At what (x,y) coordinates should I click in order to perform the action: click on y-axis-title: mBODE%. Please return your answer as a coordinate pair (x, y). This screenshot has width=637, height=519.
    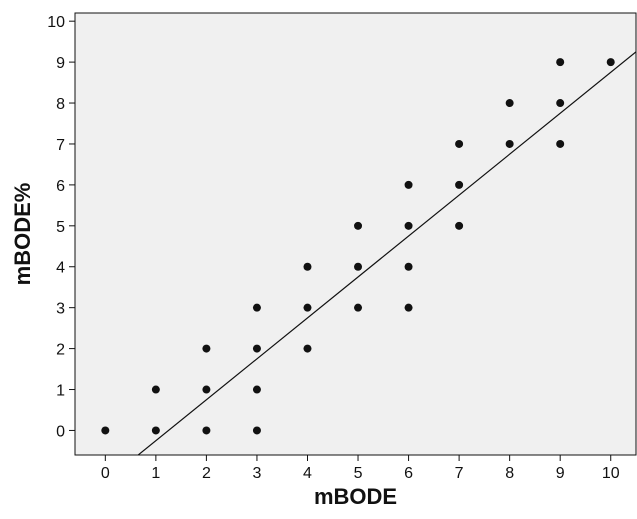
    Looking at the image, I should click on (22, 234).